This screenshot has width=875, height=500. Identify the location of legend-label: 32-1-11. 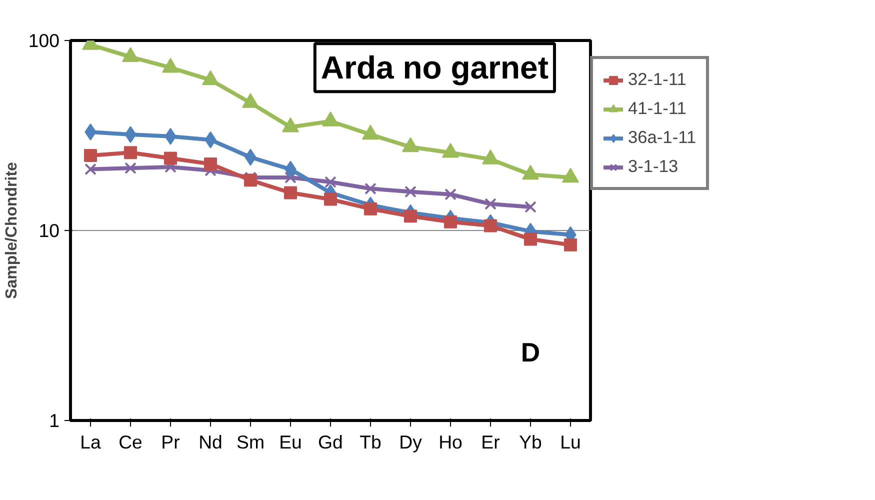
(657, 79).